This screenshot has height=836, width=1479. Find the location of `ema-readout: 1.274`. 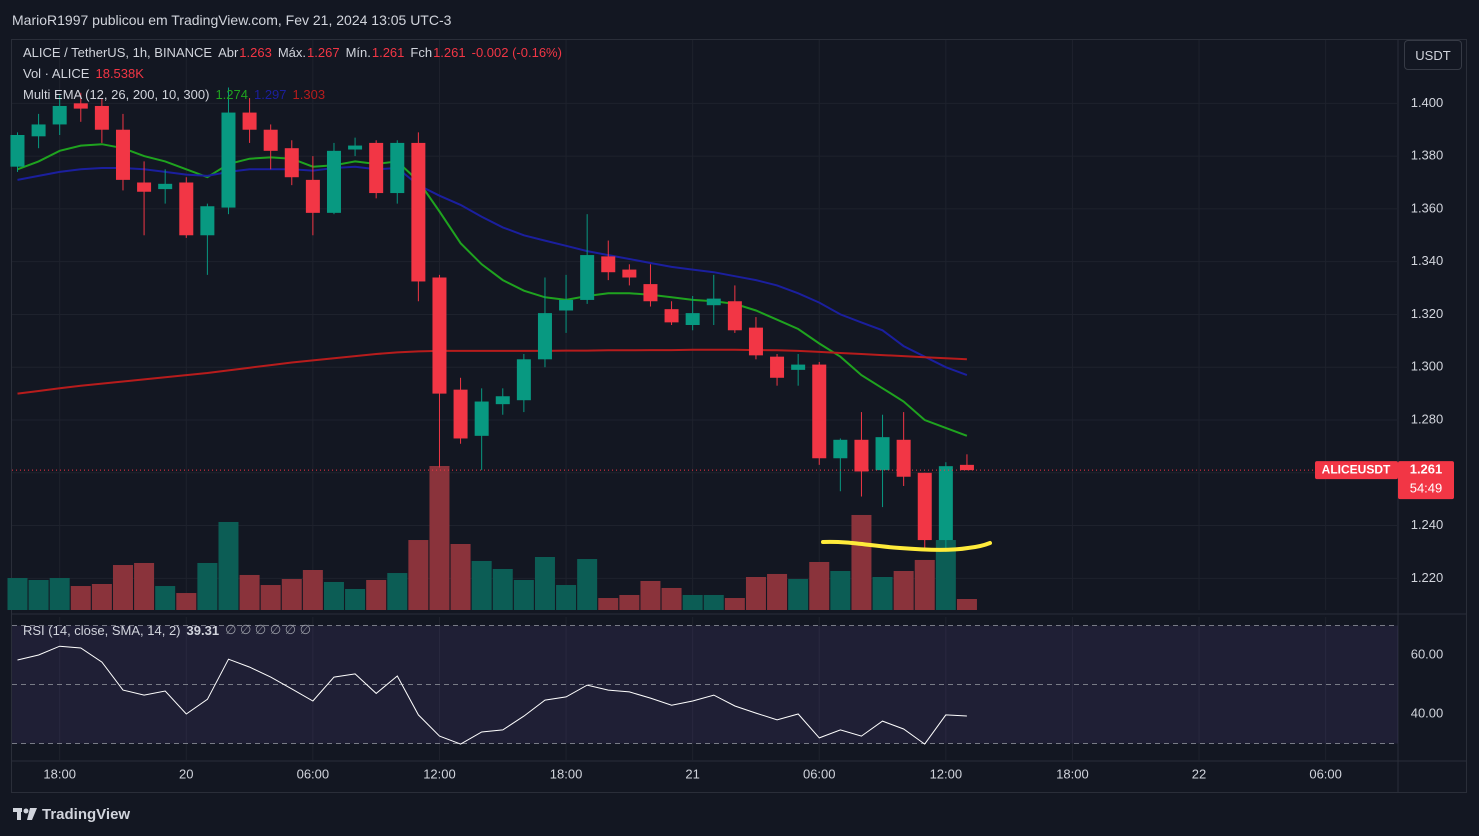

ema-readout: 1.274 is located at coordinates (231, 94).